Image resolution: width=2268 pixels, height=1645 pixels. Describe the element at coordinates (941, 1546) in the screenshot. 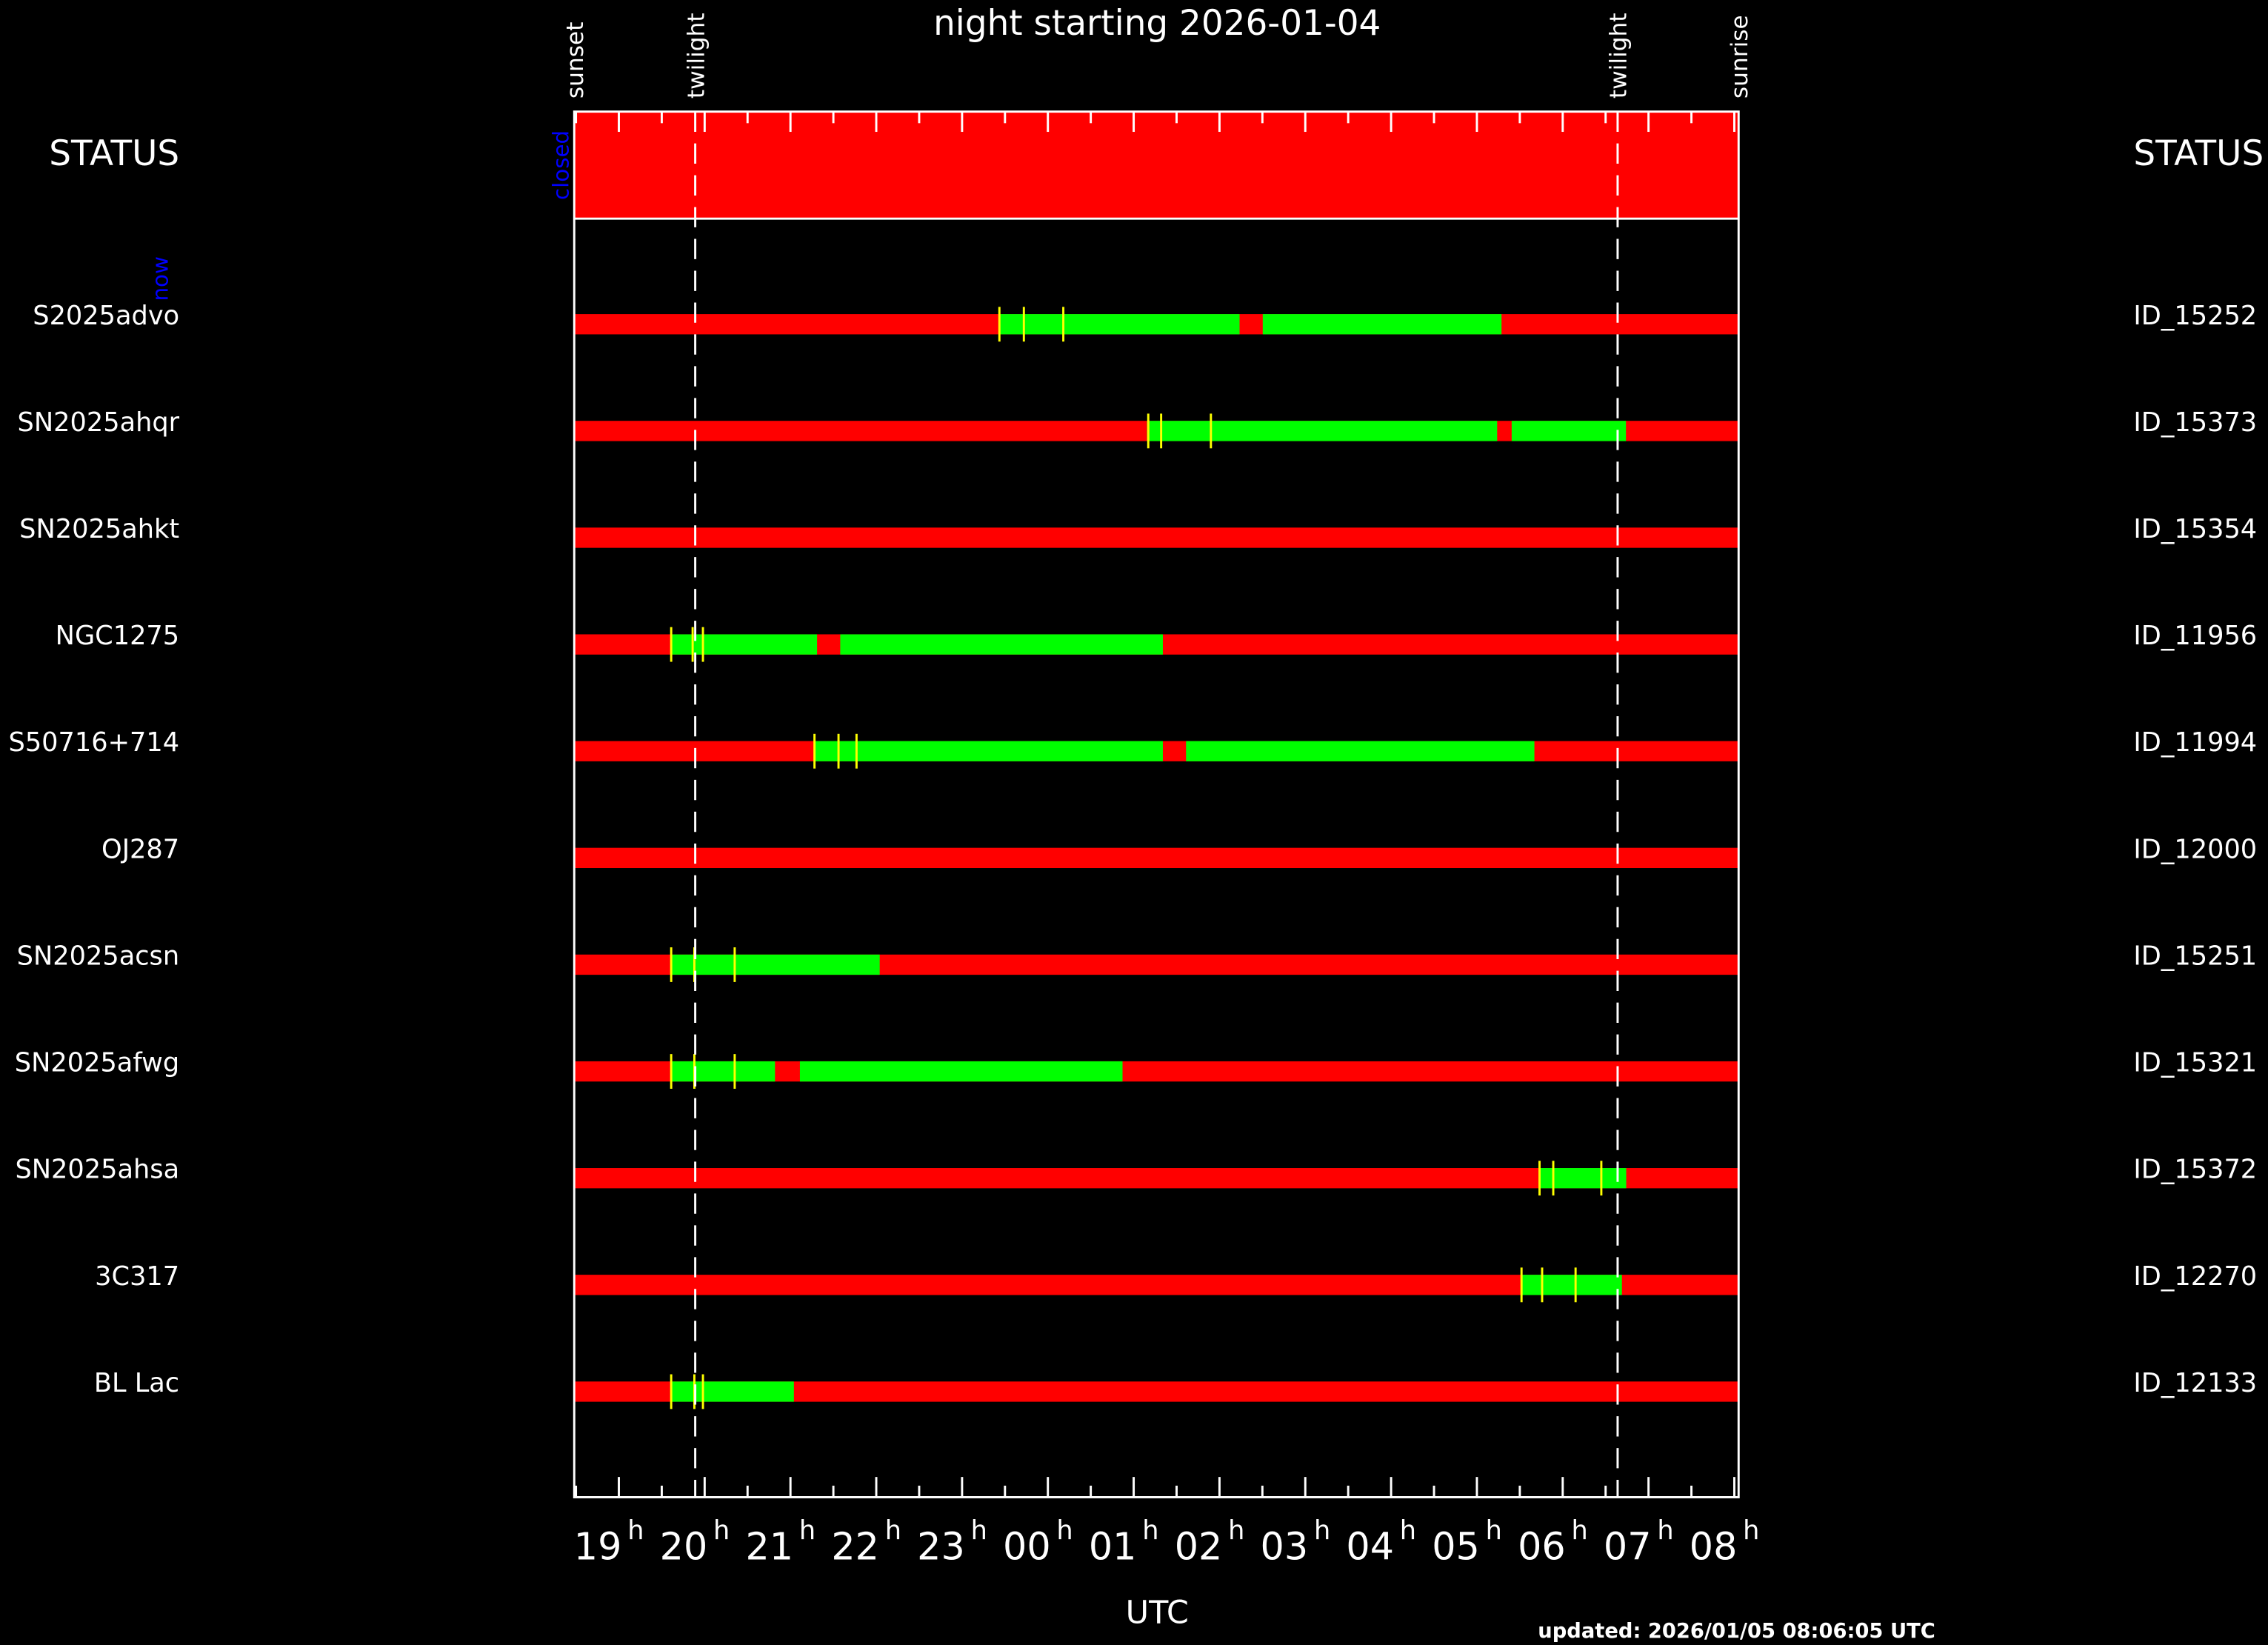

I see `x-tick-label: 23` at that location.